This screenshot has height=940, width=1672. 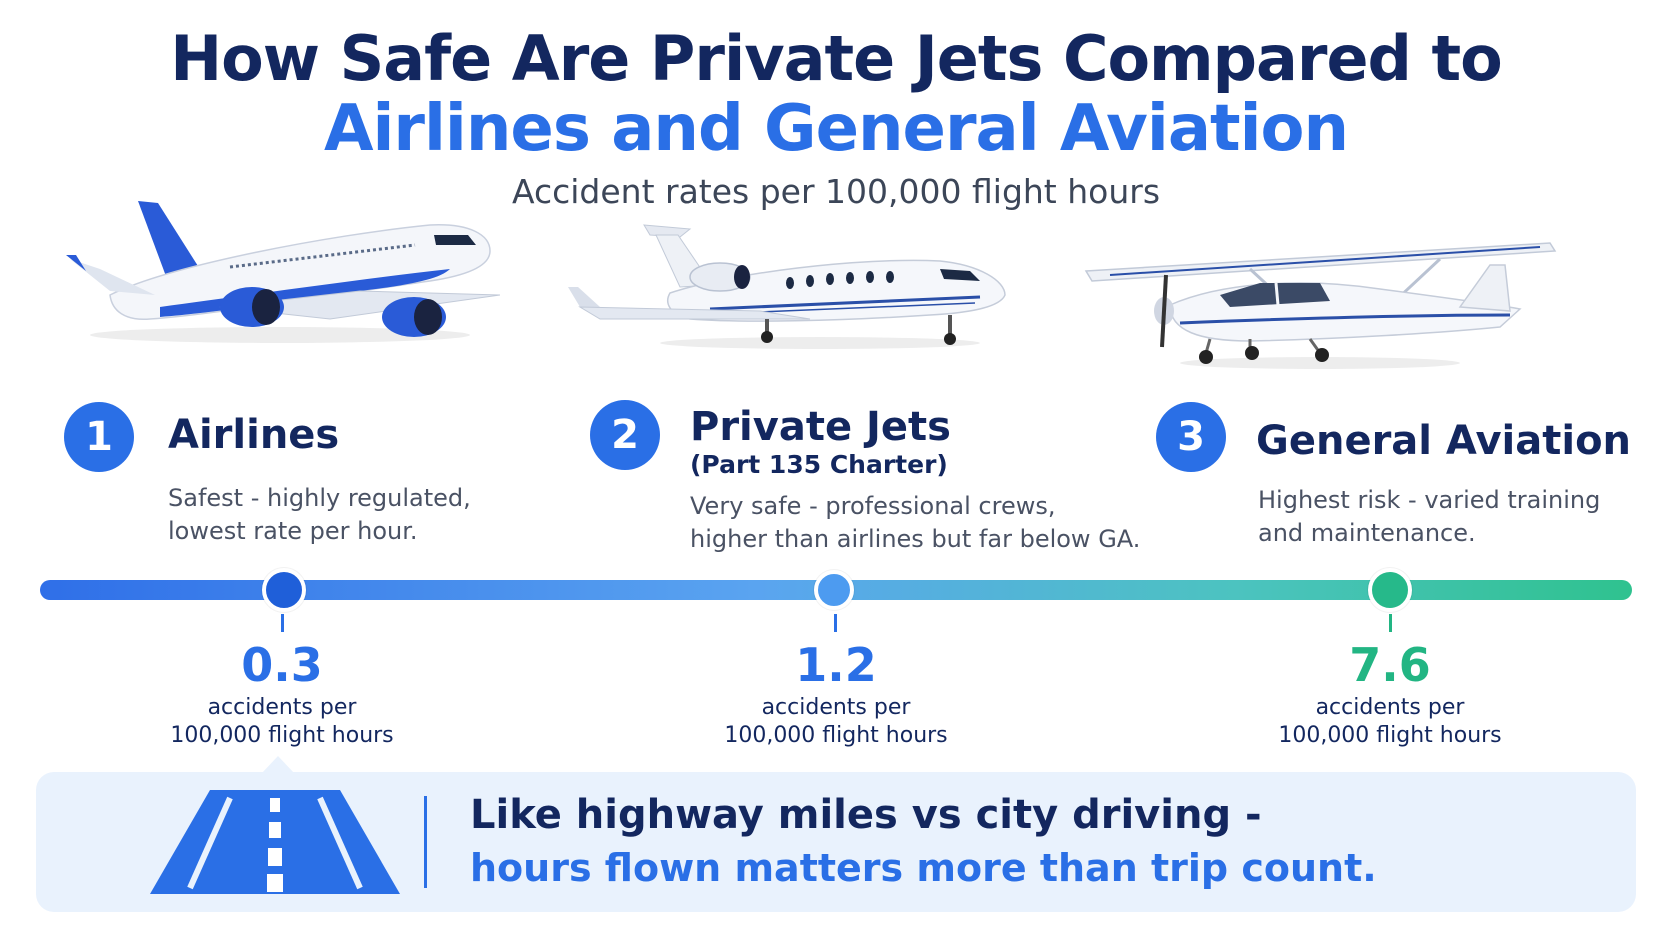 I want to click on private-jet-icon, so click(x=787, y=286).